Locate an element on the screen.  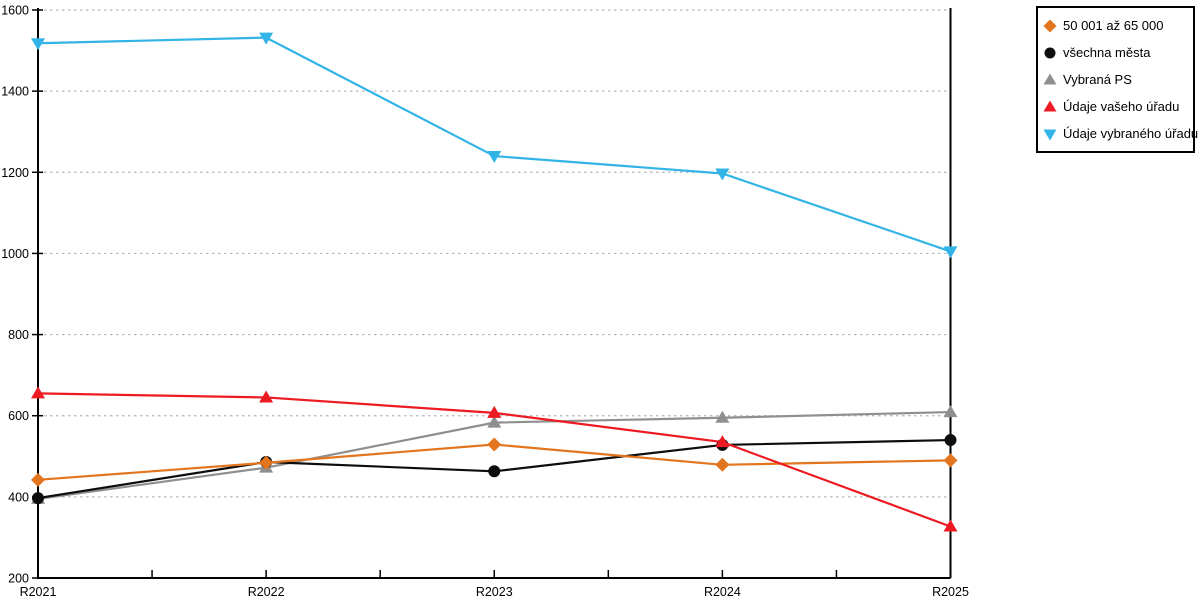
legend-item: Vybraná PS is located at coordinates (1115, 80).